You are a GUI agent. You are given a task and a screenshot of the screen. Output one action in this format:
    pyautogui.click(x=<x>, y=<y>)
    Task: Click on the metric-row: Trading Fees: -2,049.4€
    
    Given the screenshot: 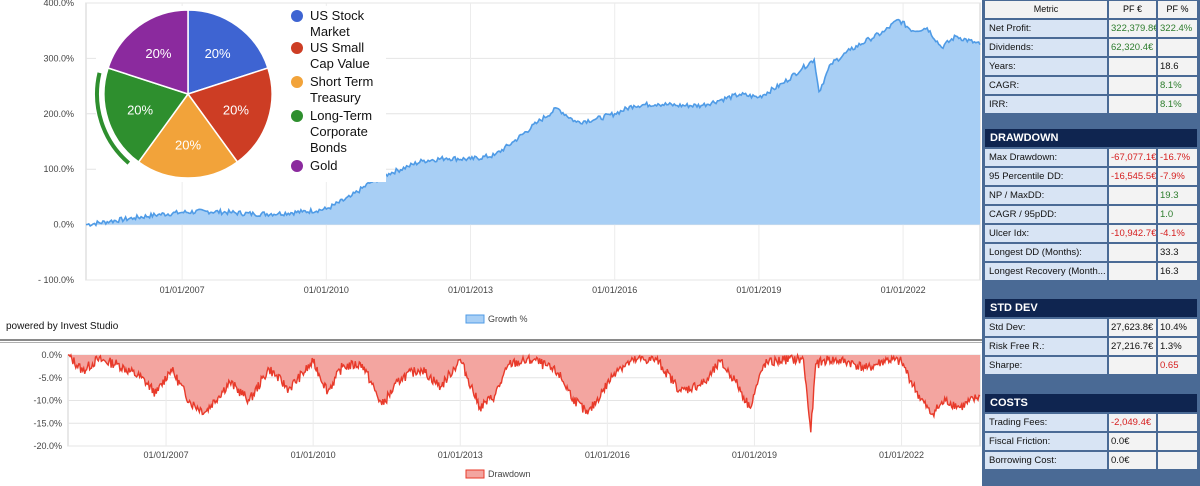 What is the action you would take?
    pyautogui.click(x=1091, y=423)
    